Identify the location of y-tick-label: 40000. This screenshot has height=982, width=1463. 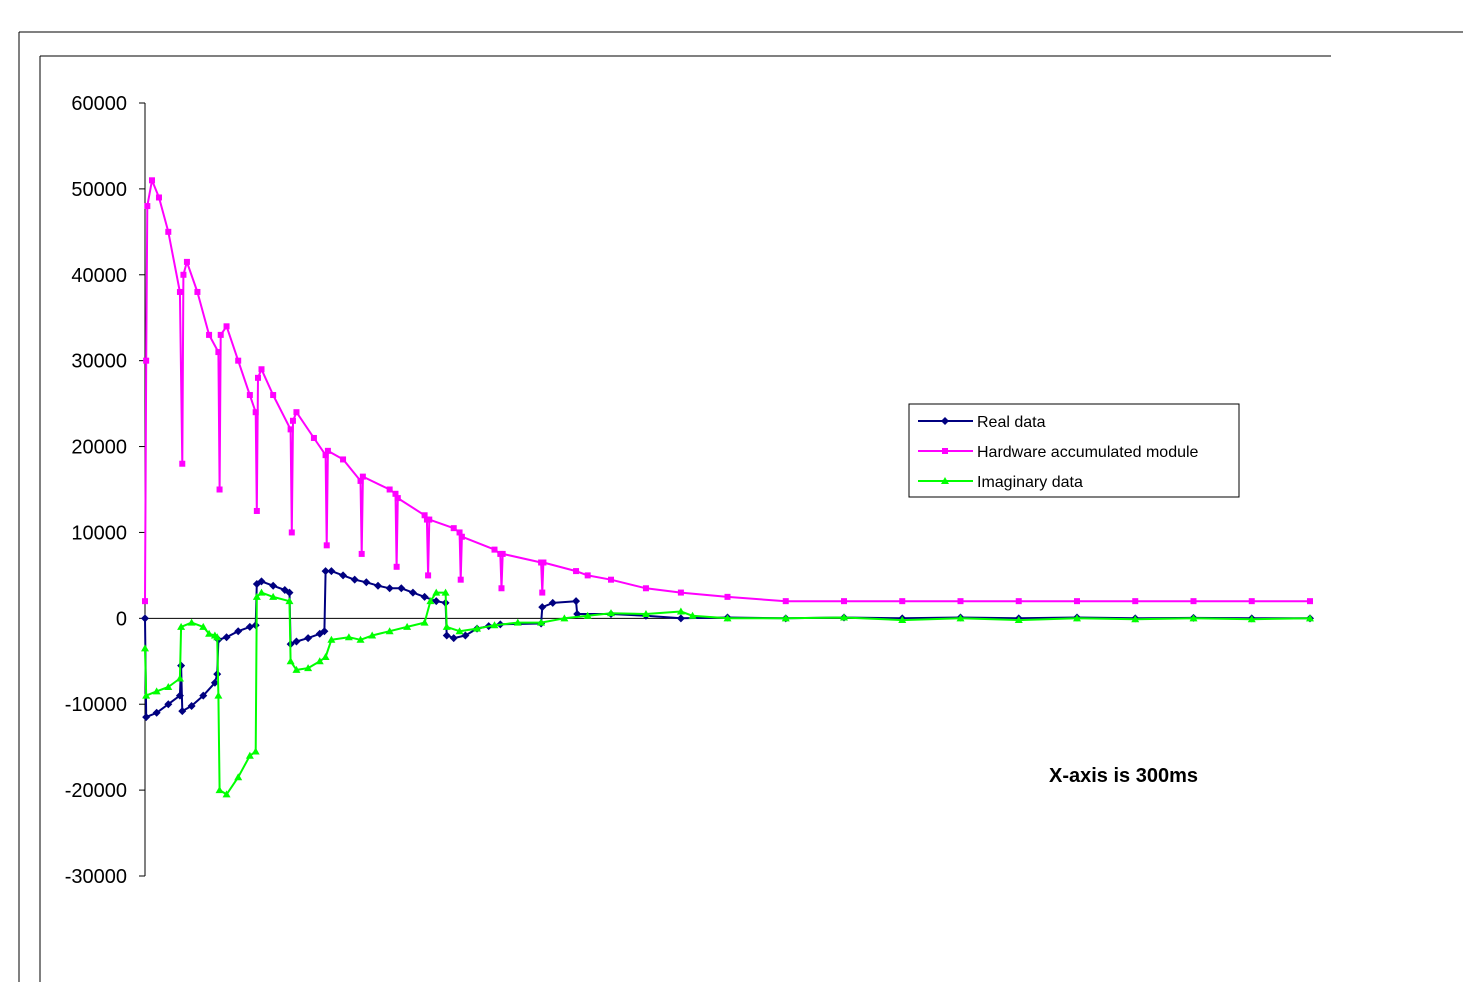
(99, 276).